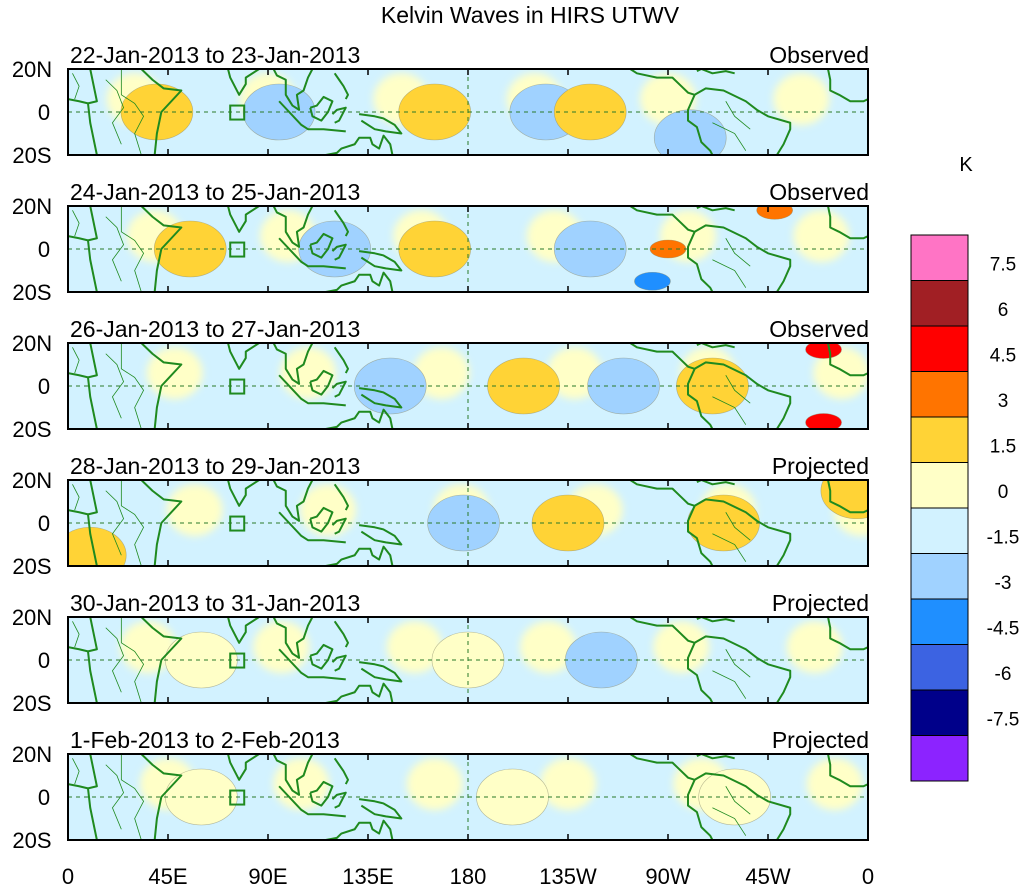 Image resolution: width=1024 pixels, height=887 pixels. Describe the element at coordinates (205, 740) in the screenshot. I see `panel-date-range: 1-Feb-2013 to 2-Feb-2013` at that location.